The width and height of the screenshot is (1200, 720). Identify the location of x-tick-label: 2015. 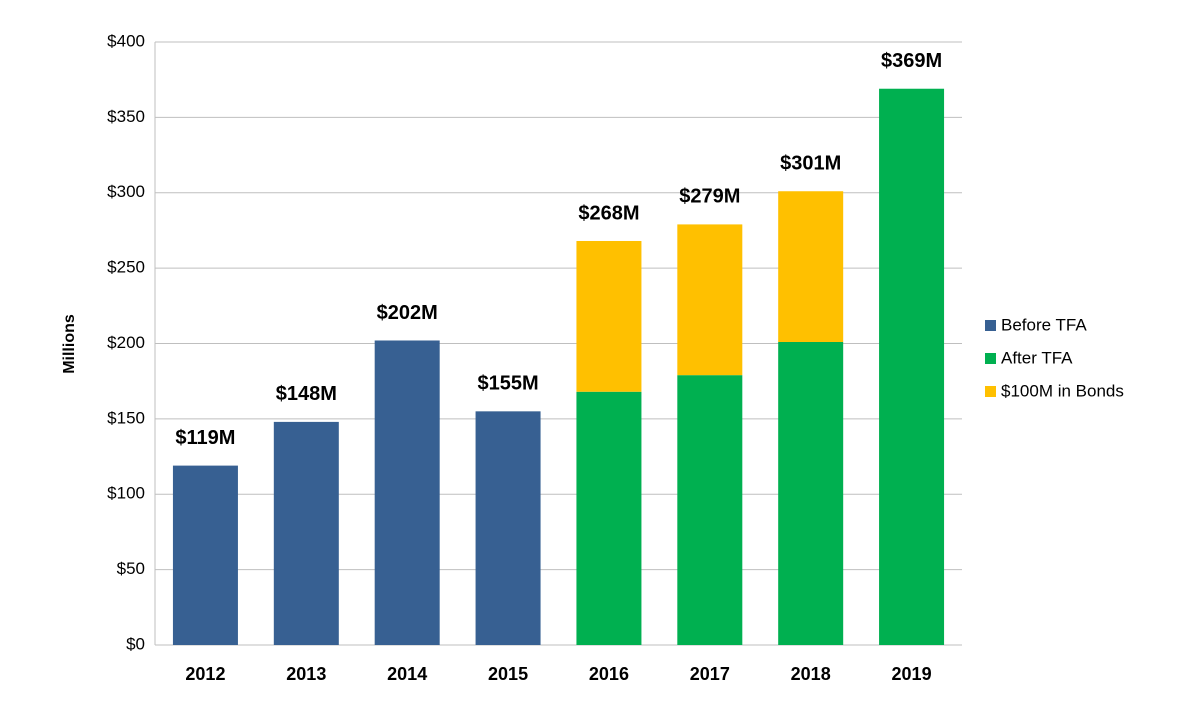
(508, 674).